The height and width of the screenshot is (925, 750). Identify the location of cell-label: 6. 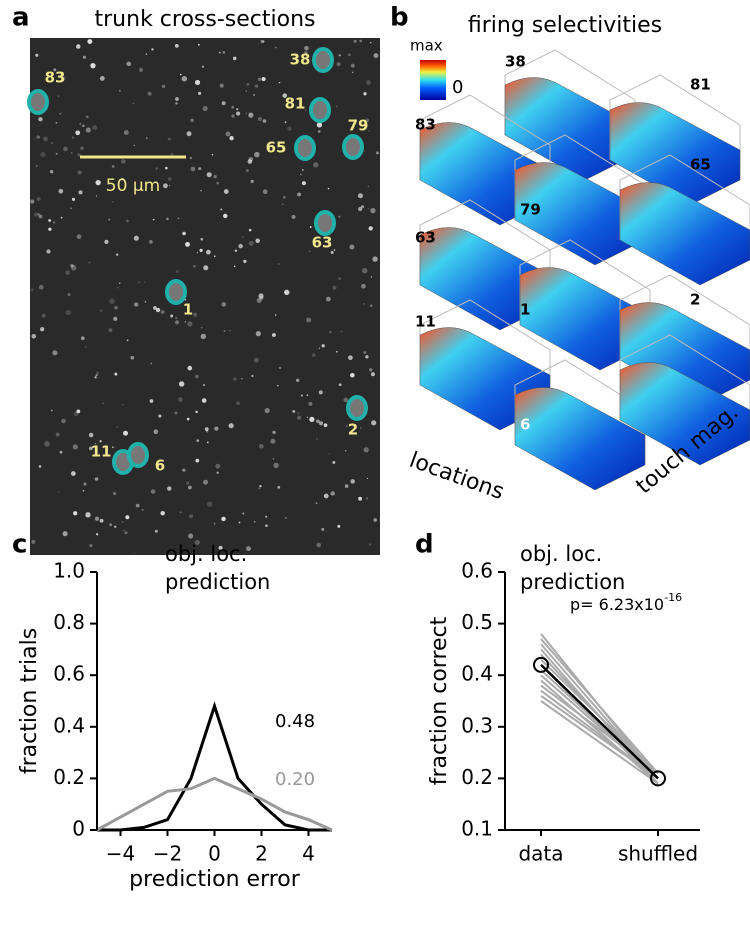
(160, 466).